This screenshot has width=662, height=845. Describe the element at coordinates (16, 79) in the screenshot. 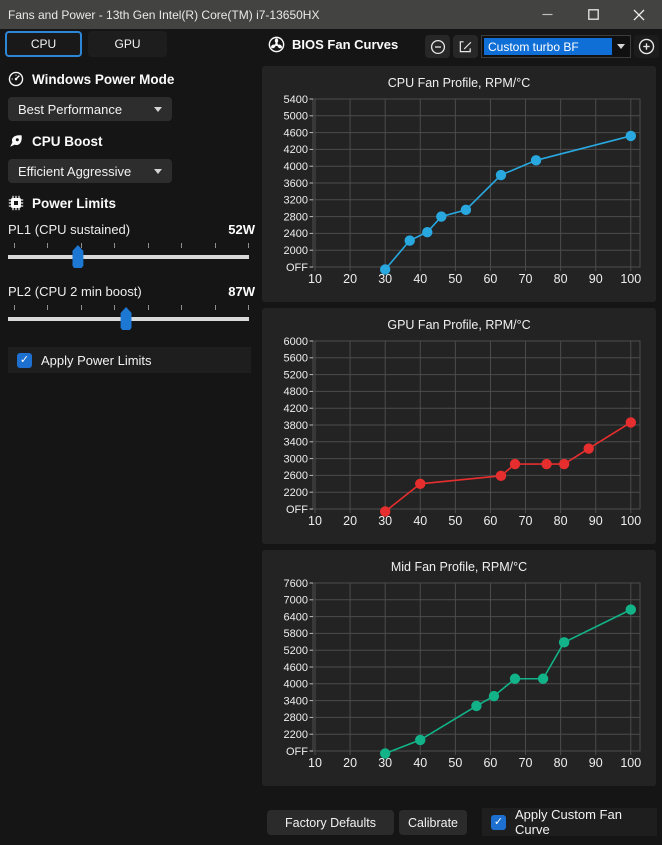

I see `gauge-icon` at that location.